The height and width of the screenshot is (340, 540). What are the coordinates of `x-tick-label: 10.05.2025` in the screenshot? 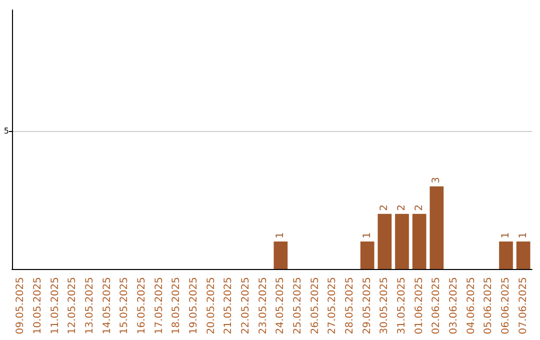 It's located at (38, 305).